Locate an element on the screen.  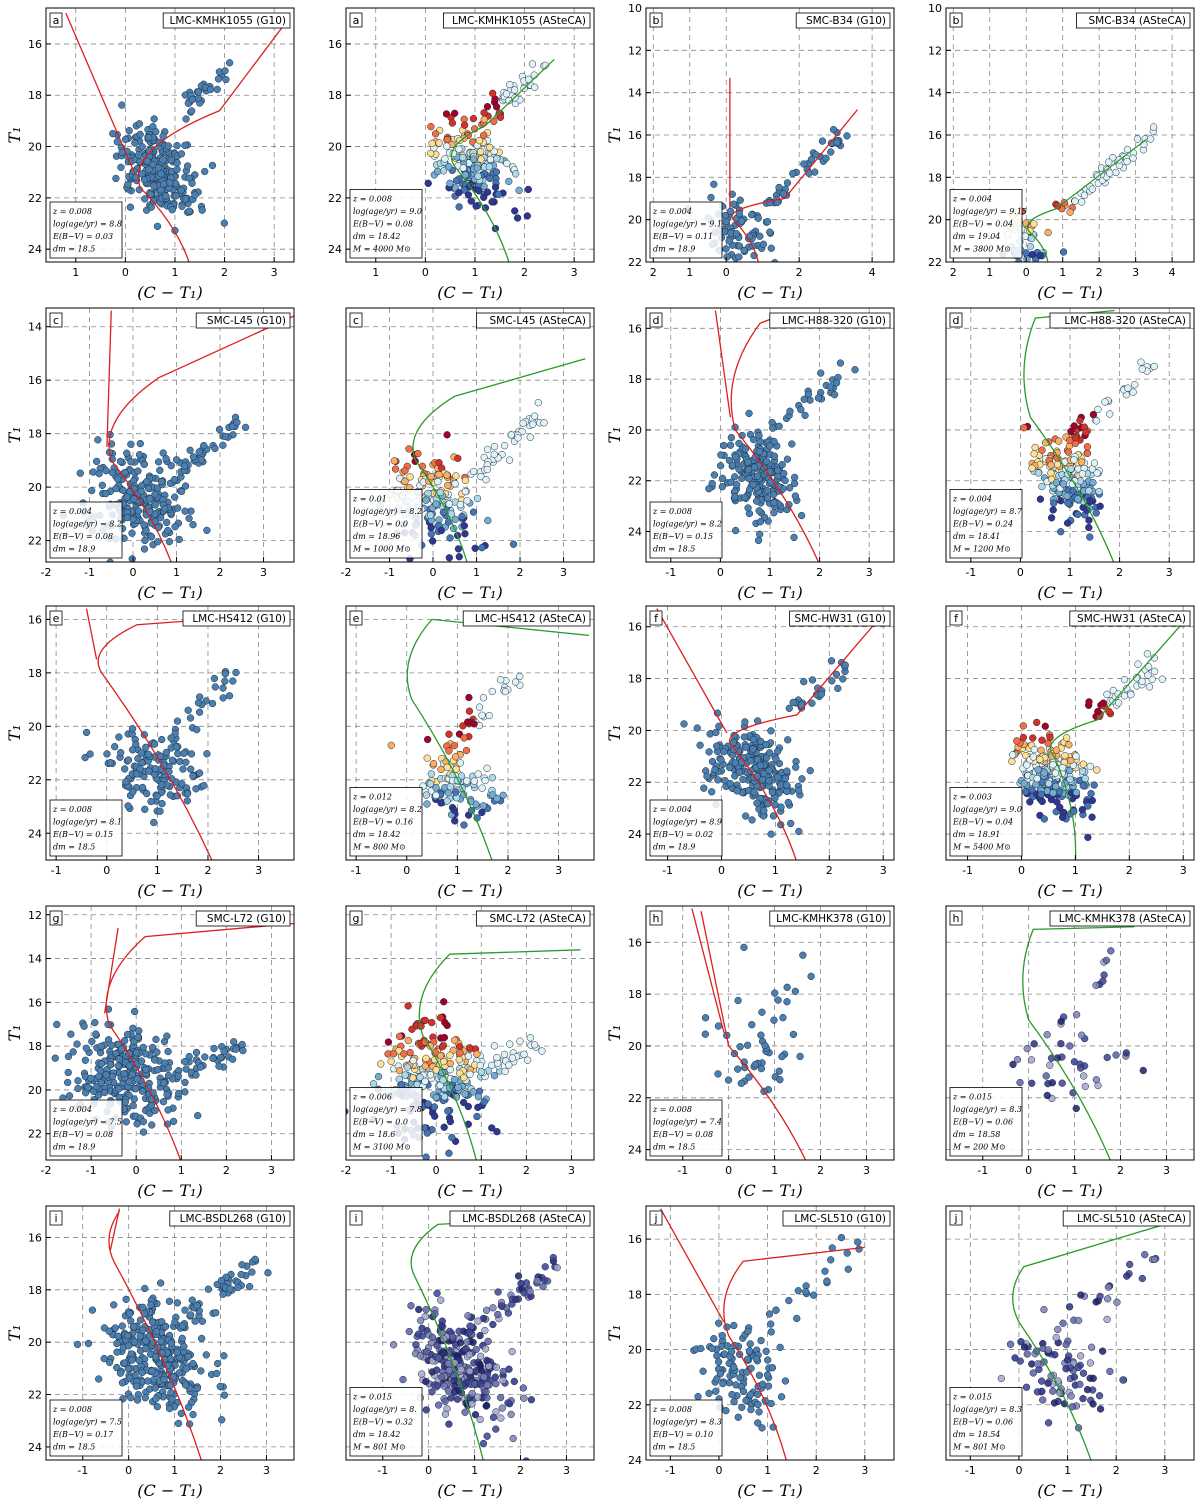
plot-frame is located at coordinates (470, 1033).